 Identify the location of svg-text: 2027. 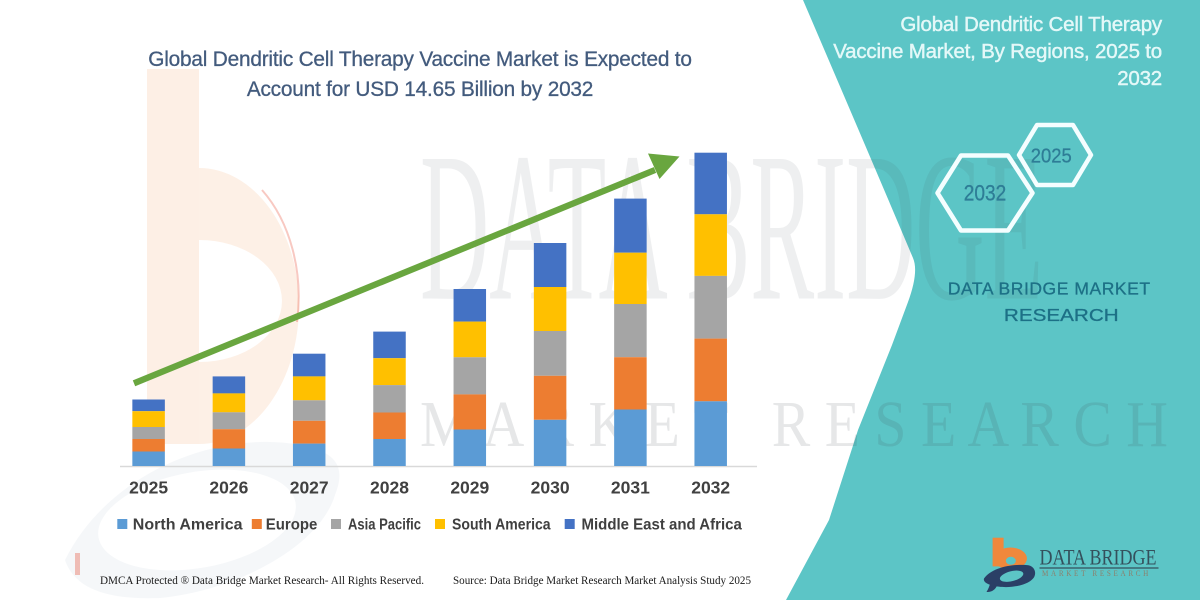
(309, 488).